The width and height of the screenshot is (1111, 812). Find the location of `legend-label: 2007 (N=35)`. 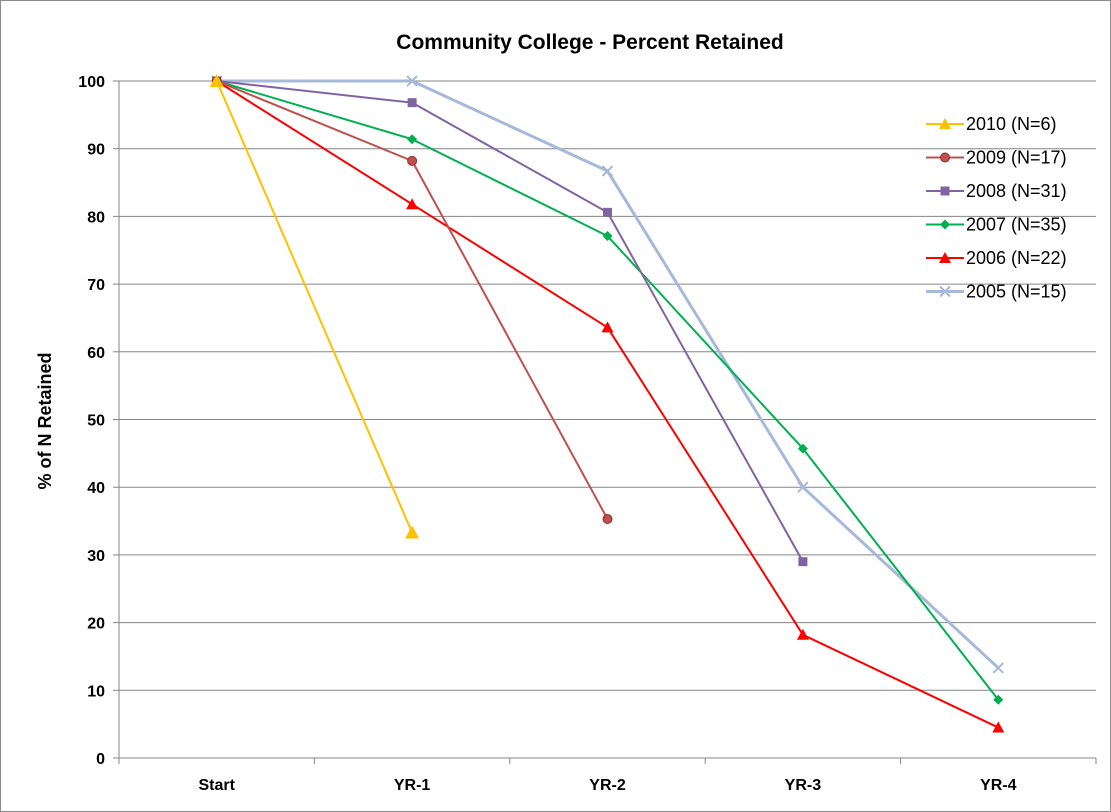

legend-label: 2007 (N=35) is located at coordinates (1016, 225).